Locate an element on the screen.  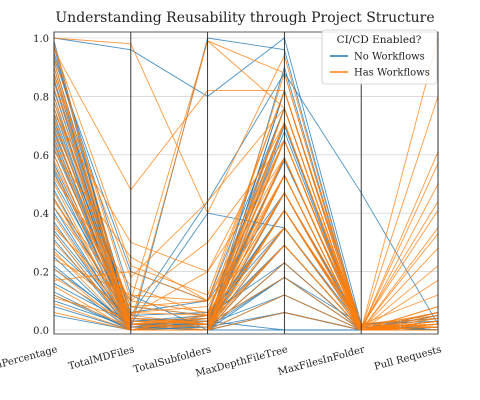
y-tick-labels: 0.0 0.2 0.4 0.6 0.8 1.0 is located at coordinates (41, 185).